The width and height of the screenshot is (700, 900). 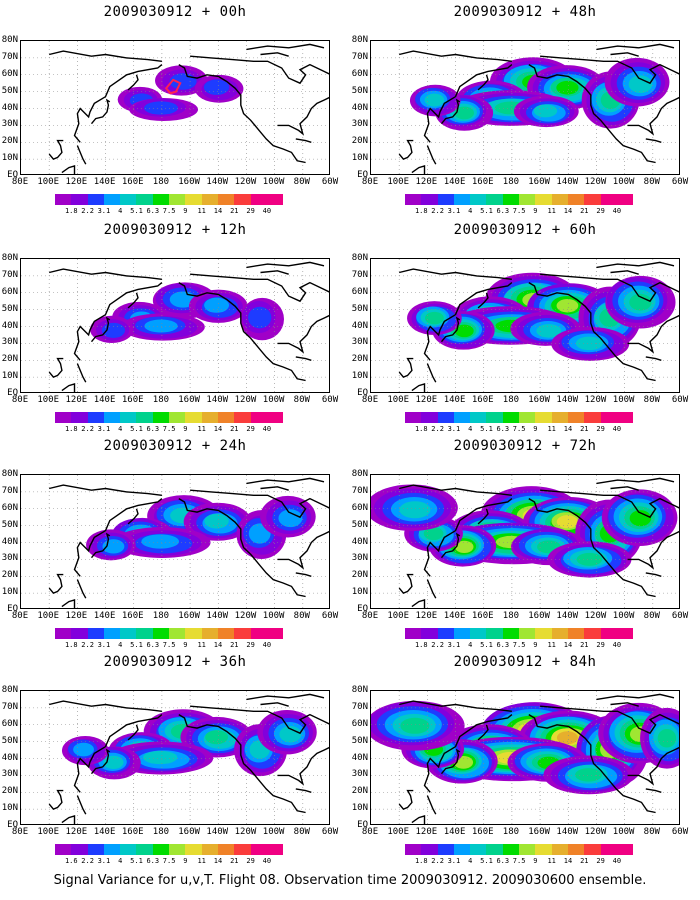 I want to click on variance-map, so click(x=175, y=107).